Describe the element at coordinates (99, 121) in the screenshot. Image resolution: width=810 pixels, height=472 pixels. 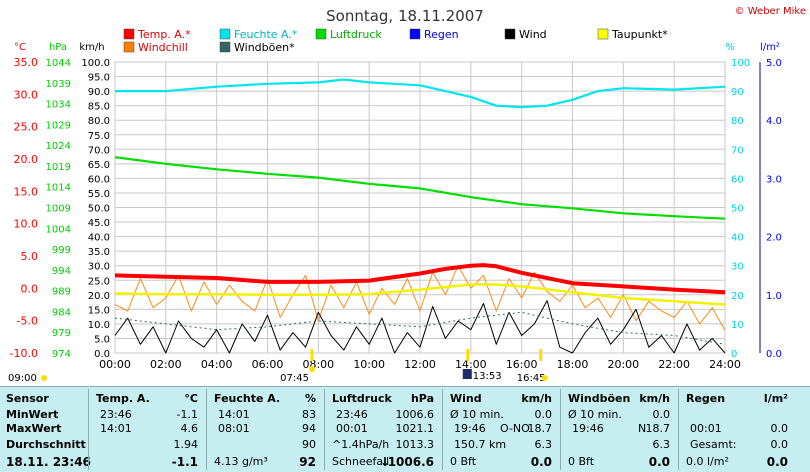
I see `wind-tick-label: 80.0` at that location.